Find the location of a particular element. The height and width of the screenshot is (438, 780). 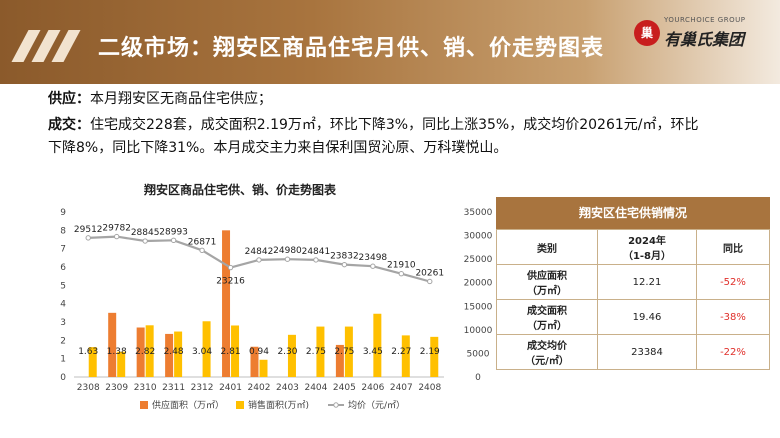

y-right-tick-label: 35000 is located at coordinates (478, 213).